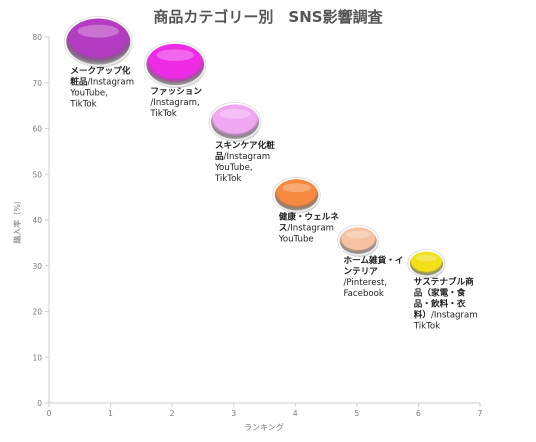  What do you see at coordinates (268, 17) in the screenshot?
I see `chart-title: 商品カテゴリー別 SNS影響調査` at bounding box center [268, 17].